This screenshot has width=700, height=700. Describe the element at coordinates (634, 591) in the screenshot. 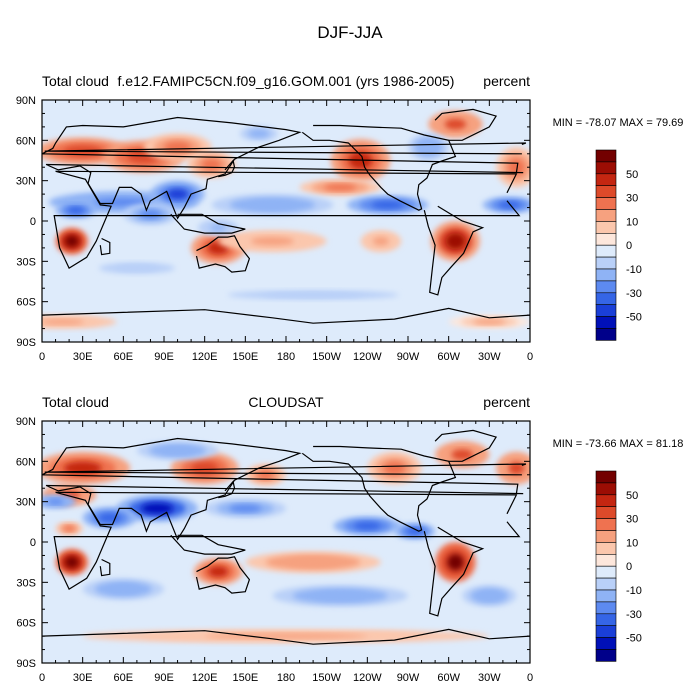

I see `colorbar-label: -10` at that location.